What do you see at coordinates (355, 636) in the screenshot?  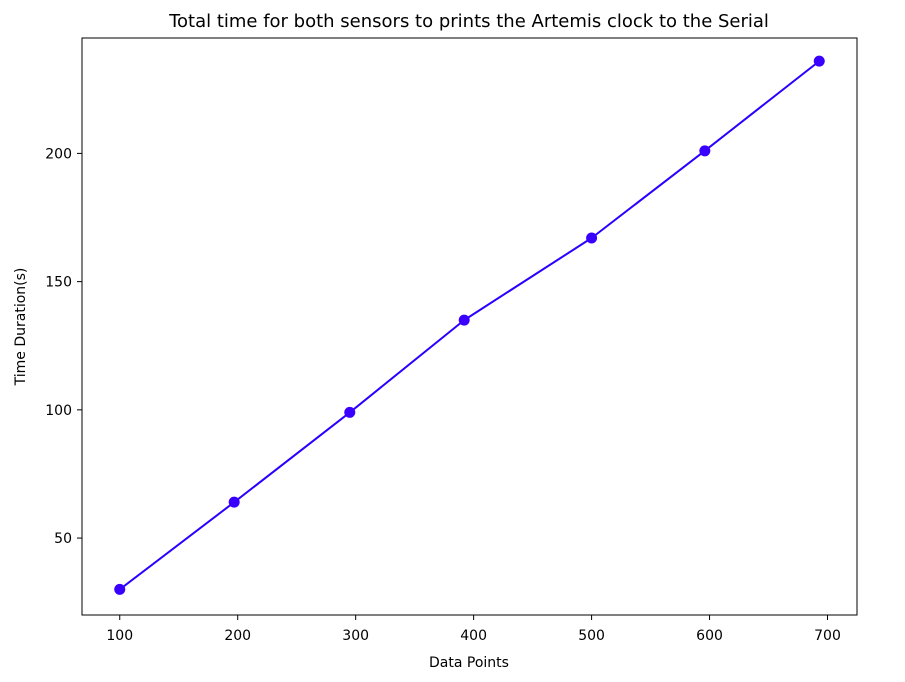 I see `x-tick-label: 300` at bounding box center [355, 636].